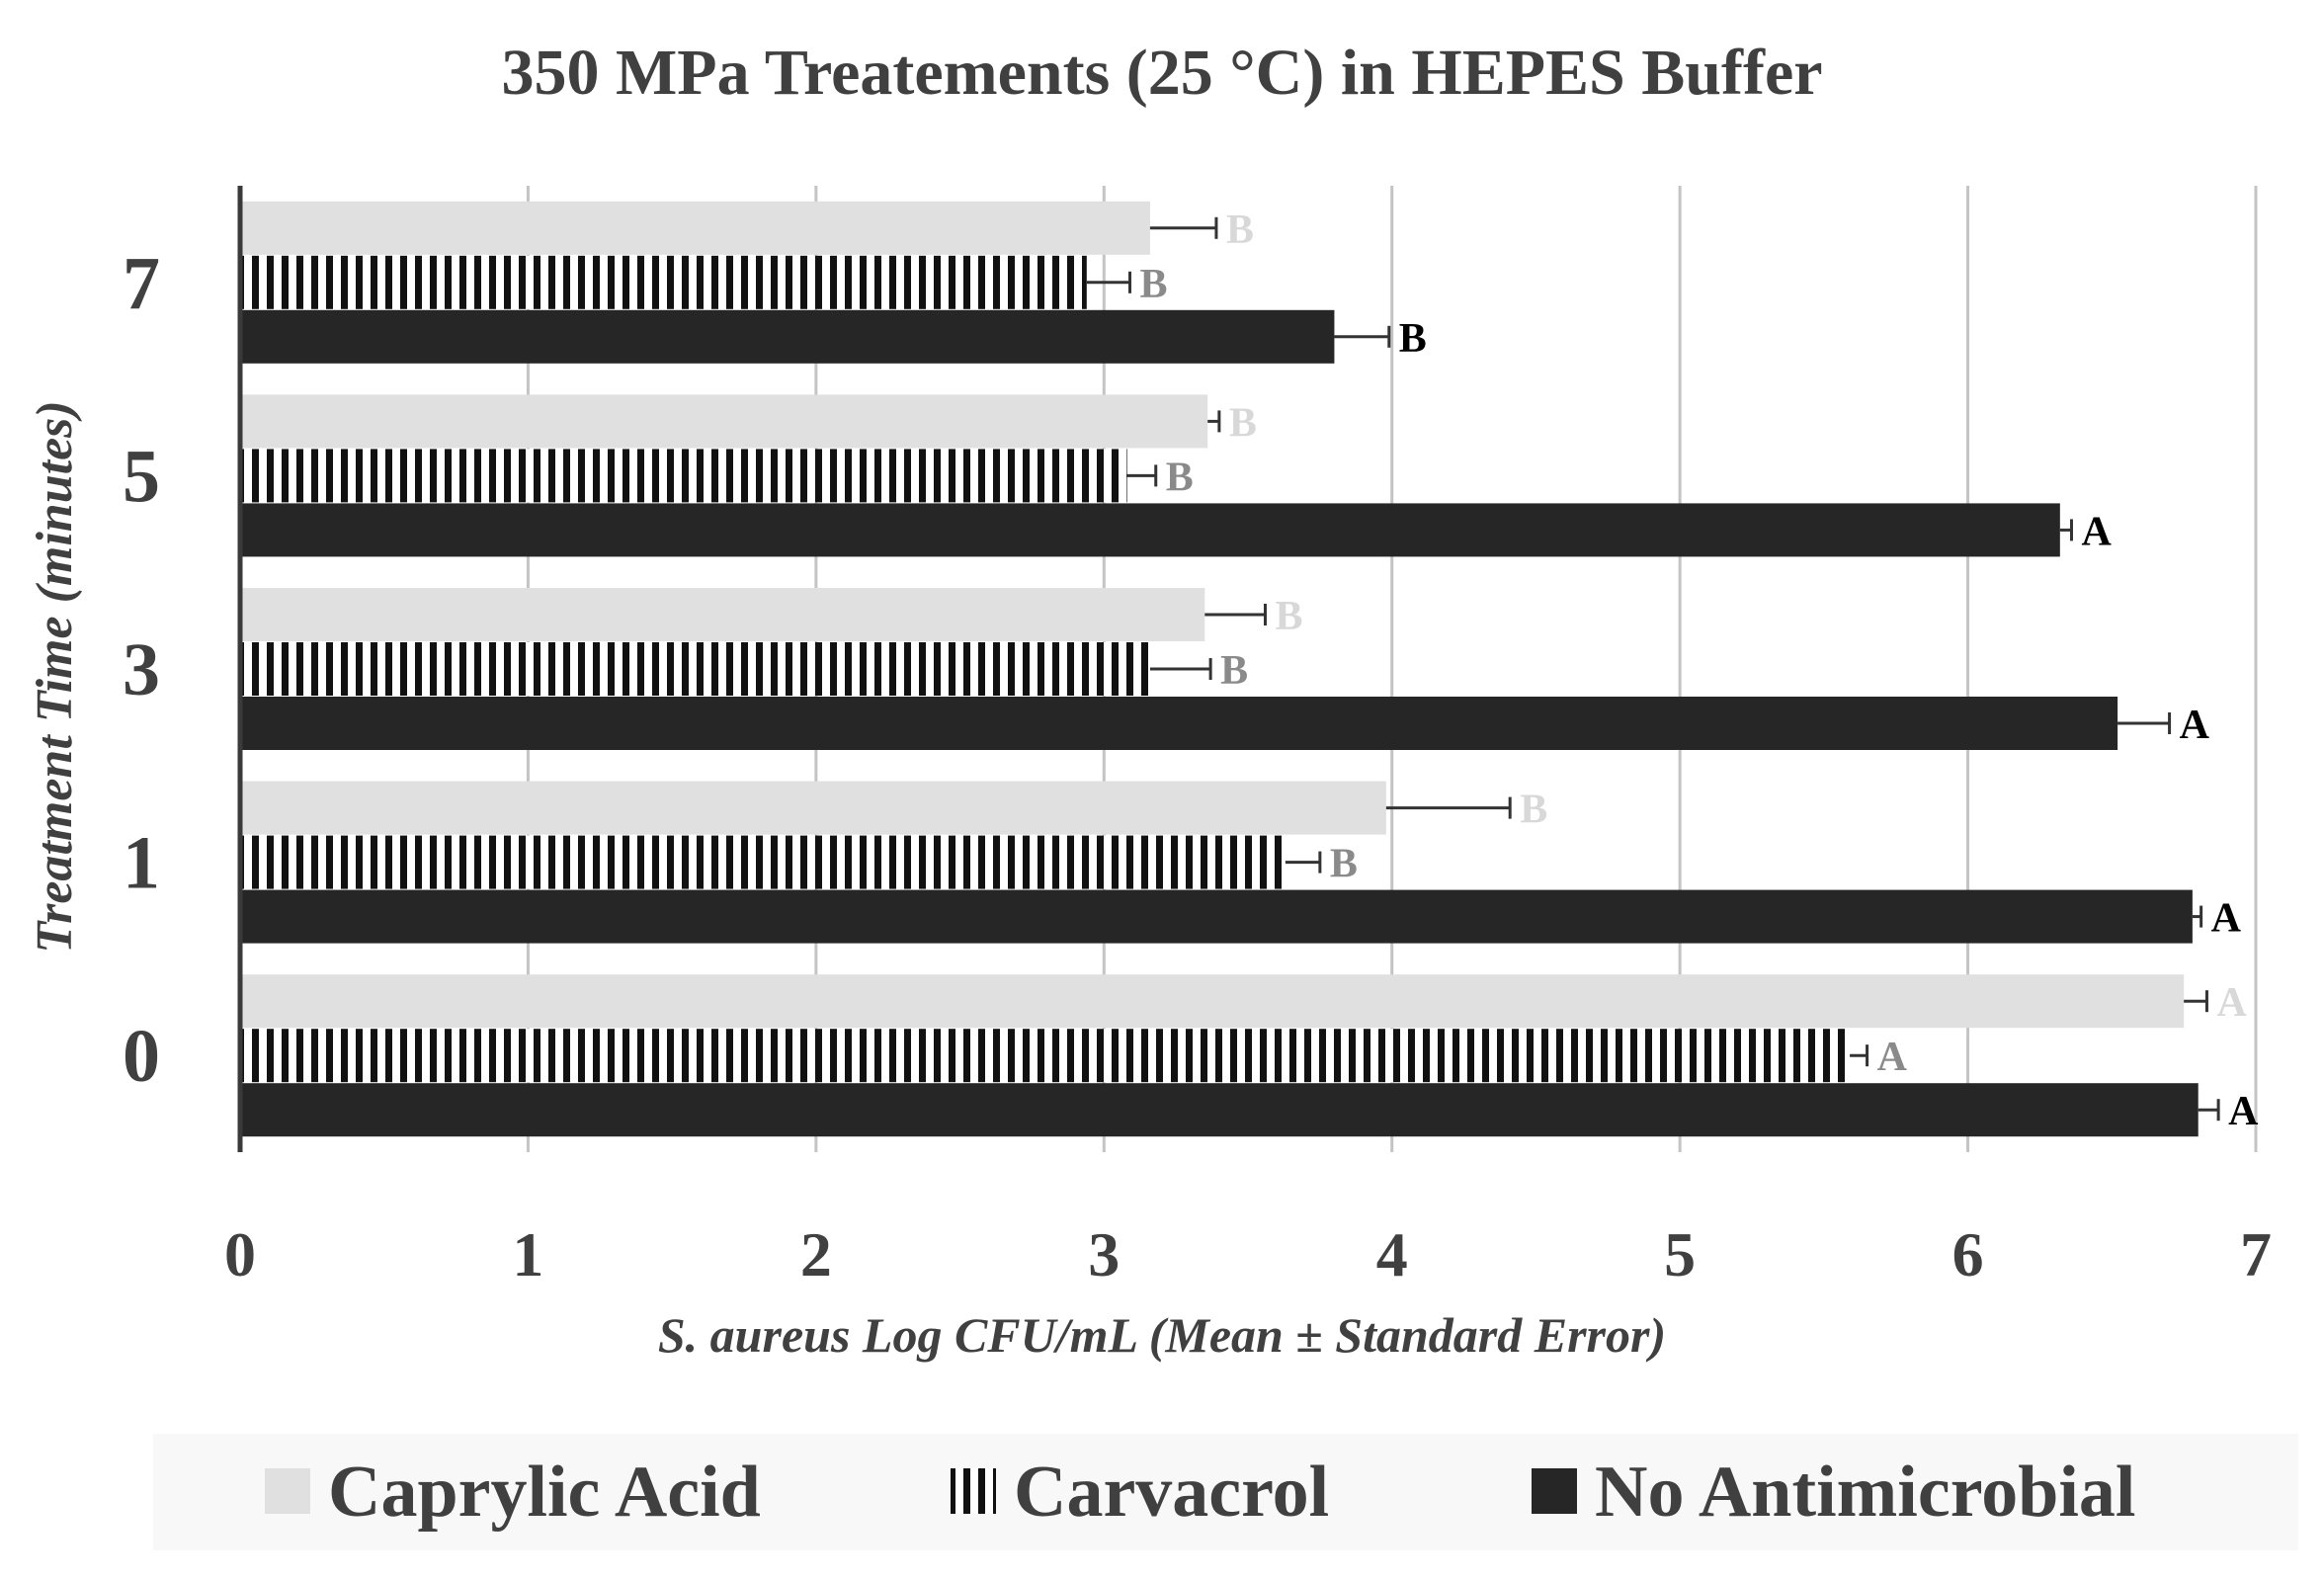 The height and width of the screenshot is (1580, 2324). What do you see at coordinates (141, 1056) in the screenshot?
I see `y-tick-label: 0` at bounding box center [141, 1056].